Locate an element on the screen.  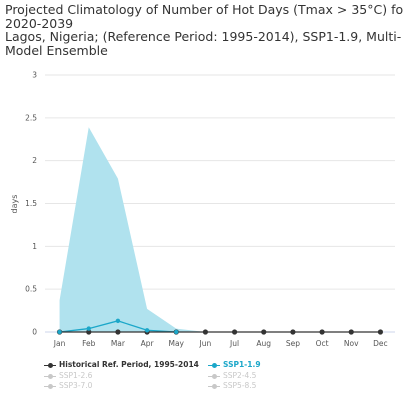
x-axis-ticks: Jan Feb Mar Apr May Jun Jul Aug Sep Oct Nov Dec is located at coordinates (220, 343).